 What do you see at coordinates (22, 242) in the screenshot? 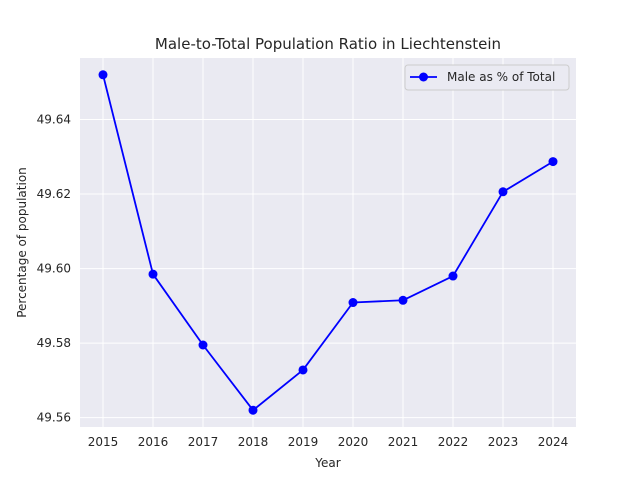
I see `y-axis-label: Percentage of population` at bounding box center [22, 242].